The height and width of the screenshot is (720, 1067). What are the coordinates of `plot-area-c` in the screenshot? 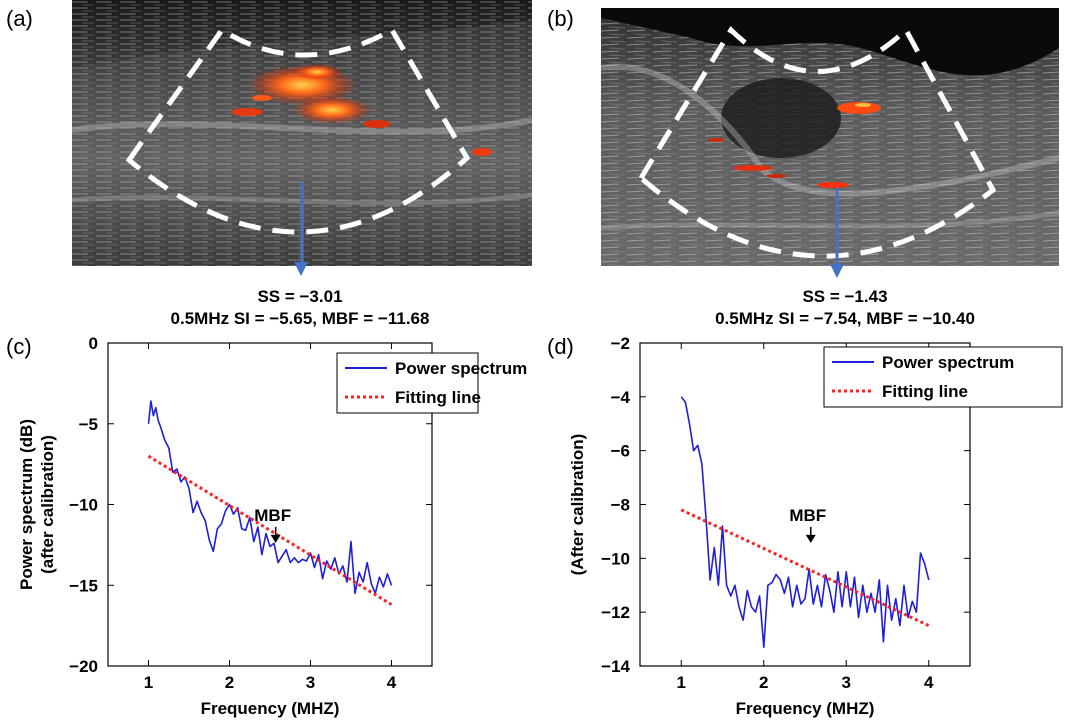 It's located at (270, 504).